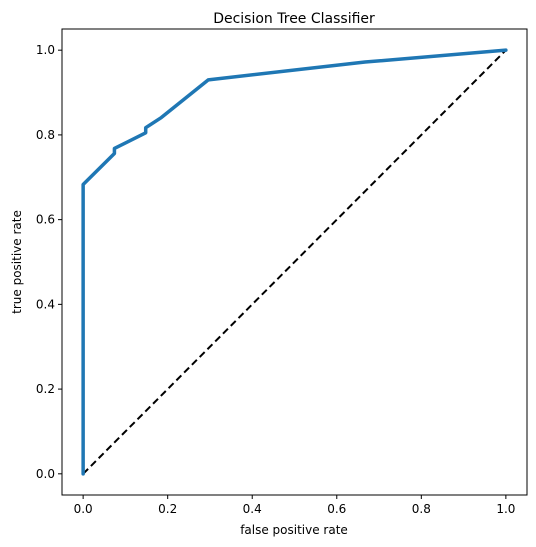 The height and width of the screenshot is (547, 536). I want to click on x-tick-label: 0.8, so click(421, 509).